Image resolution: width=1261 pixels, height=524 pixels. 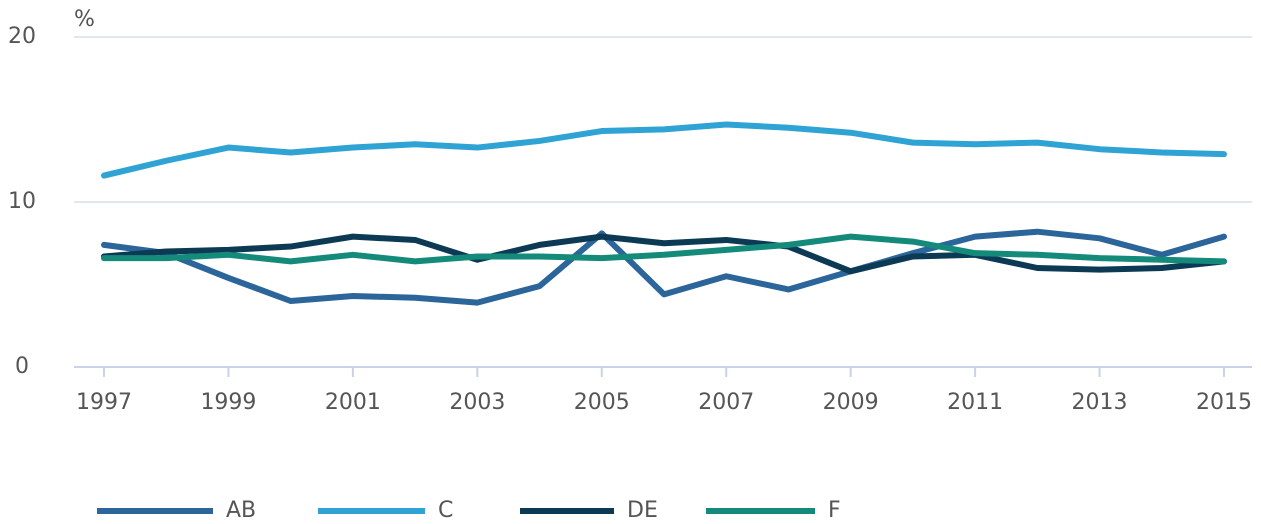 What do you see at coordinates (353, 402) in the screenshot?
I see `x-tick-label: 2001` at bounding box center [353, 402].